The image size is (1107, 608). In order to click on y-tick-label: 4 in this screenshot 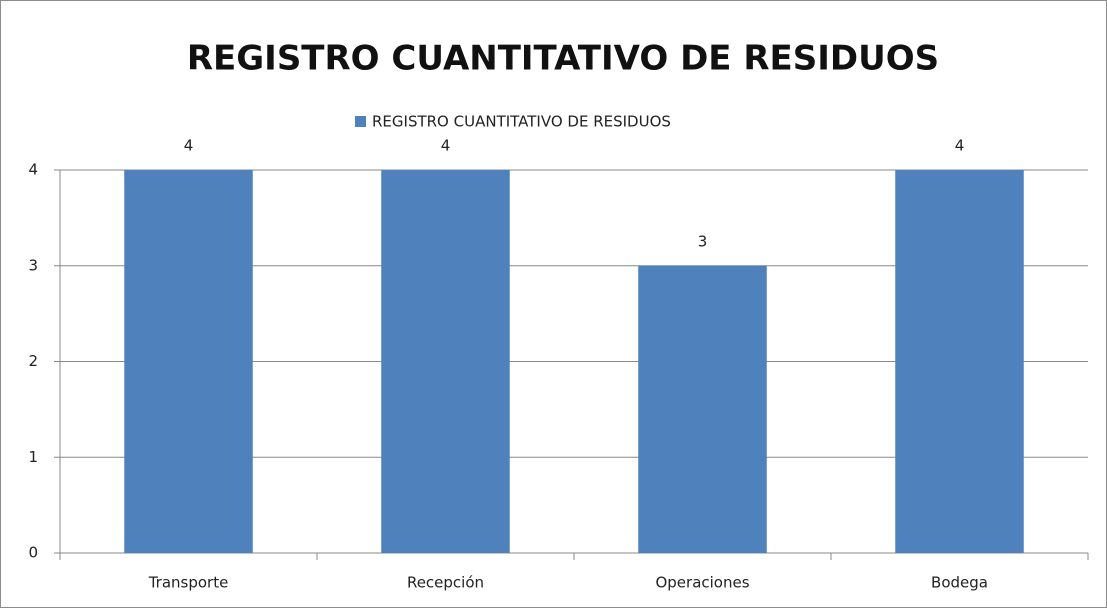, I will do `click(33, 170)`.